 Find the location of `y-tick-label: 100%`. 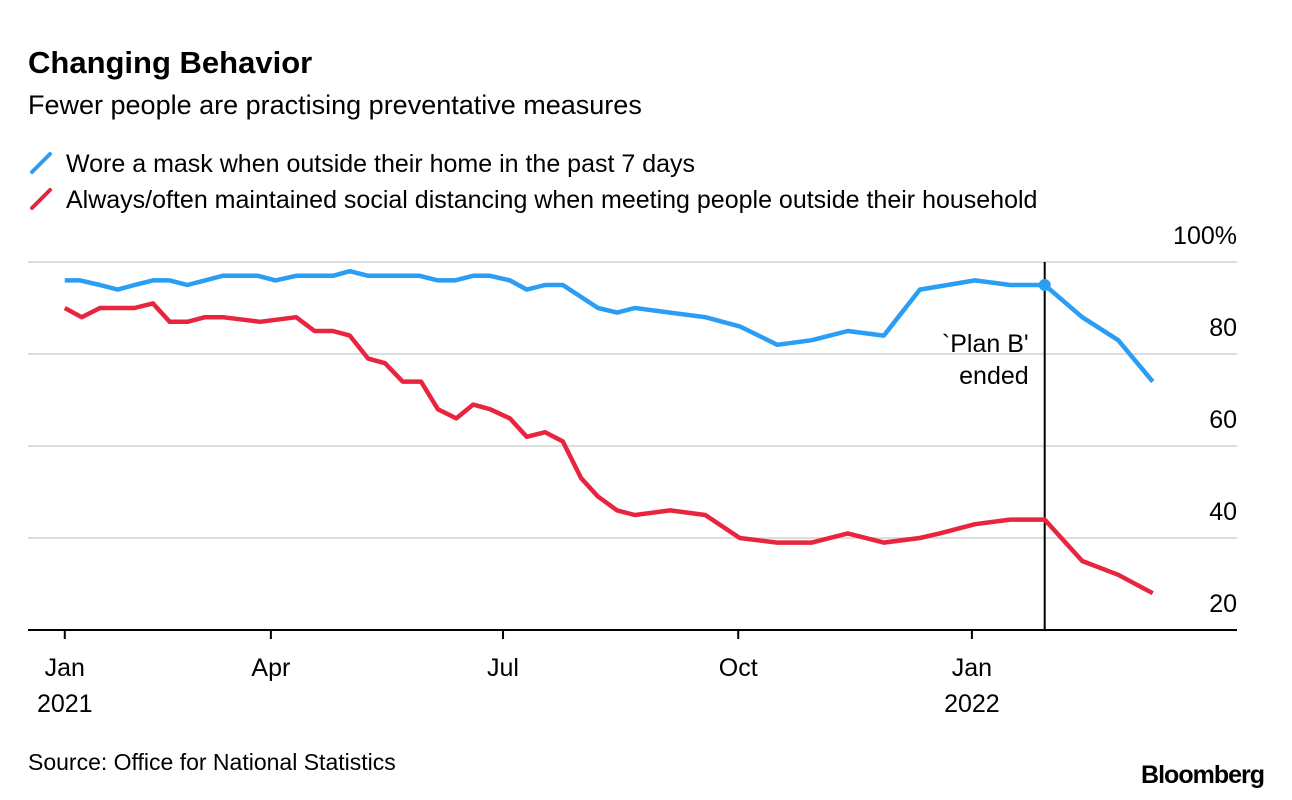

y-tick-label: 100% is located at coordinates (1205, 236).